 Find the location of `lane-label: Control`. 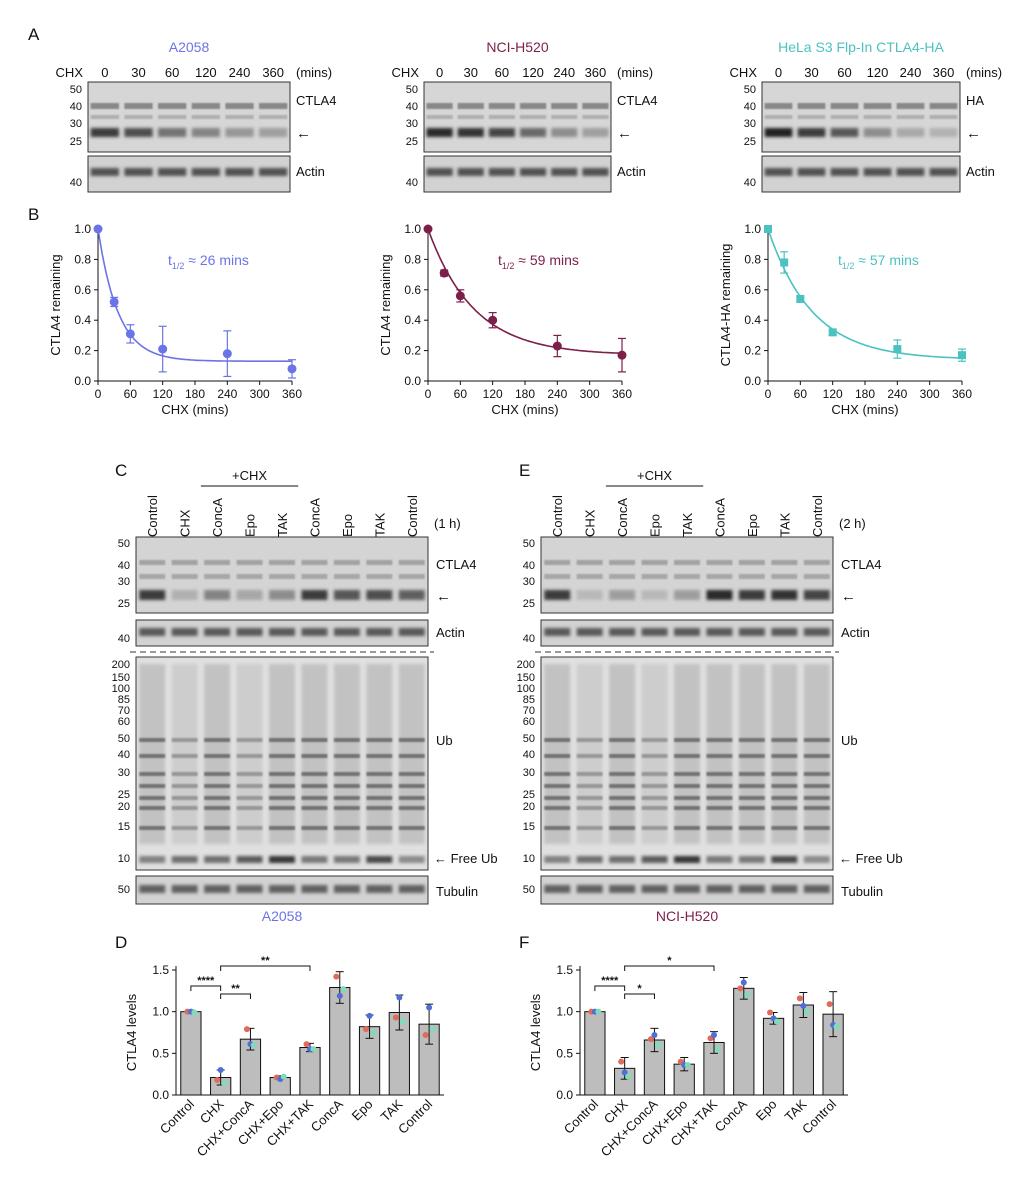

lane-label: Control is located at coordinates (152, 516).